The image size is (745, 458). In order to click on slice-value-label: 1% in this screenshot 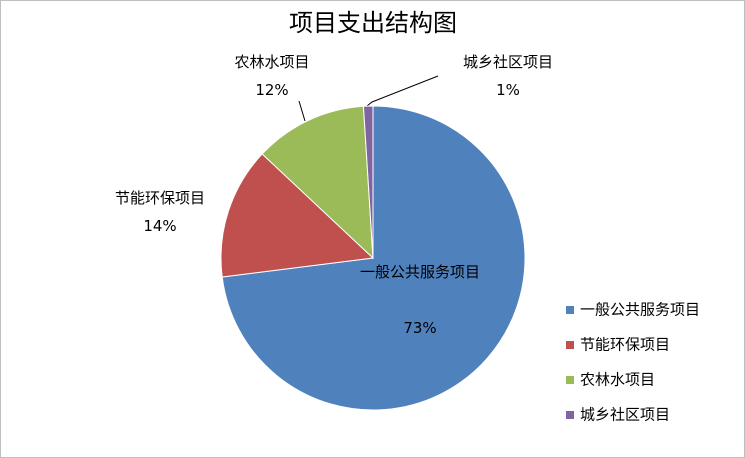, I will do `click(508, 90)`.